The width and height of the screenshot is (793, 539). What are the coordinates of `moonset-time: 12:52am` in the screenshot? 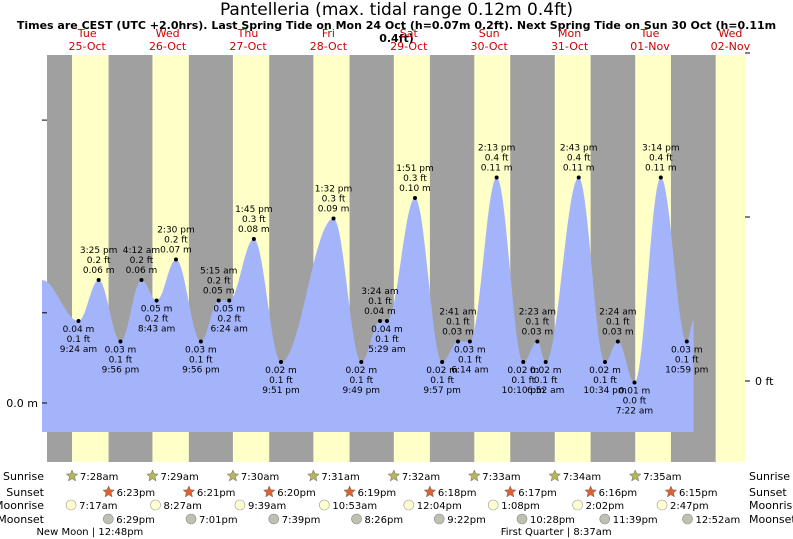 It's located at (718, 520).